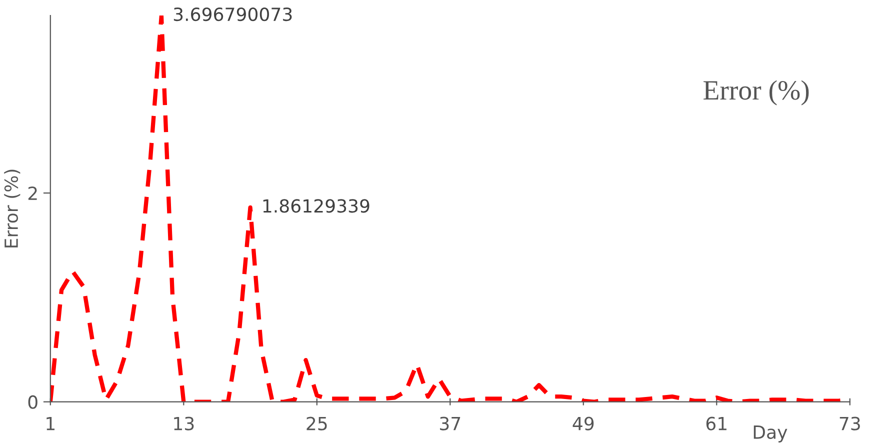  I want to click on x-tick-label: 49, so click(583, 423).